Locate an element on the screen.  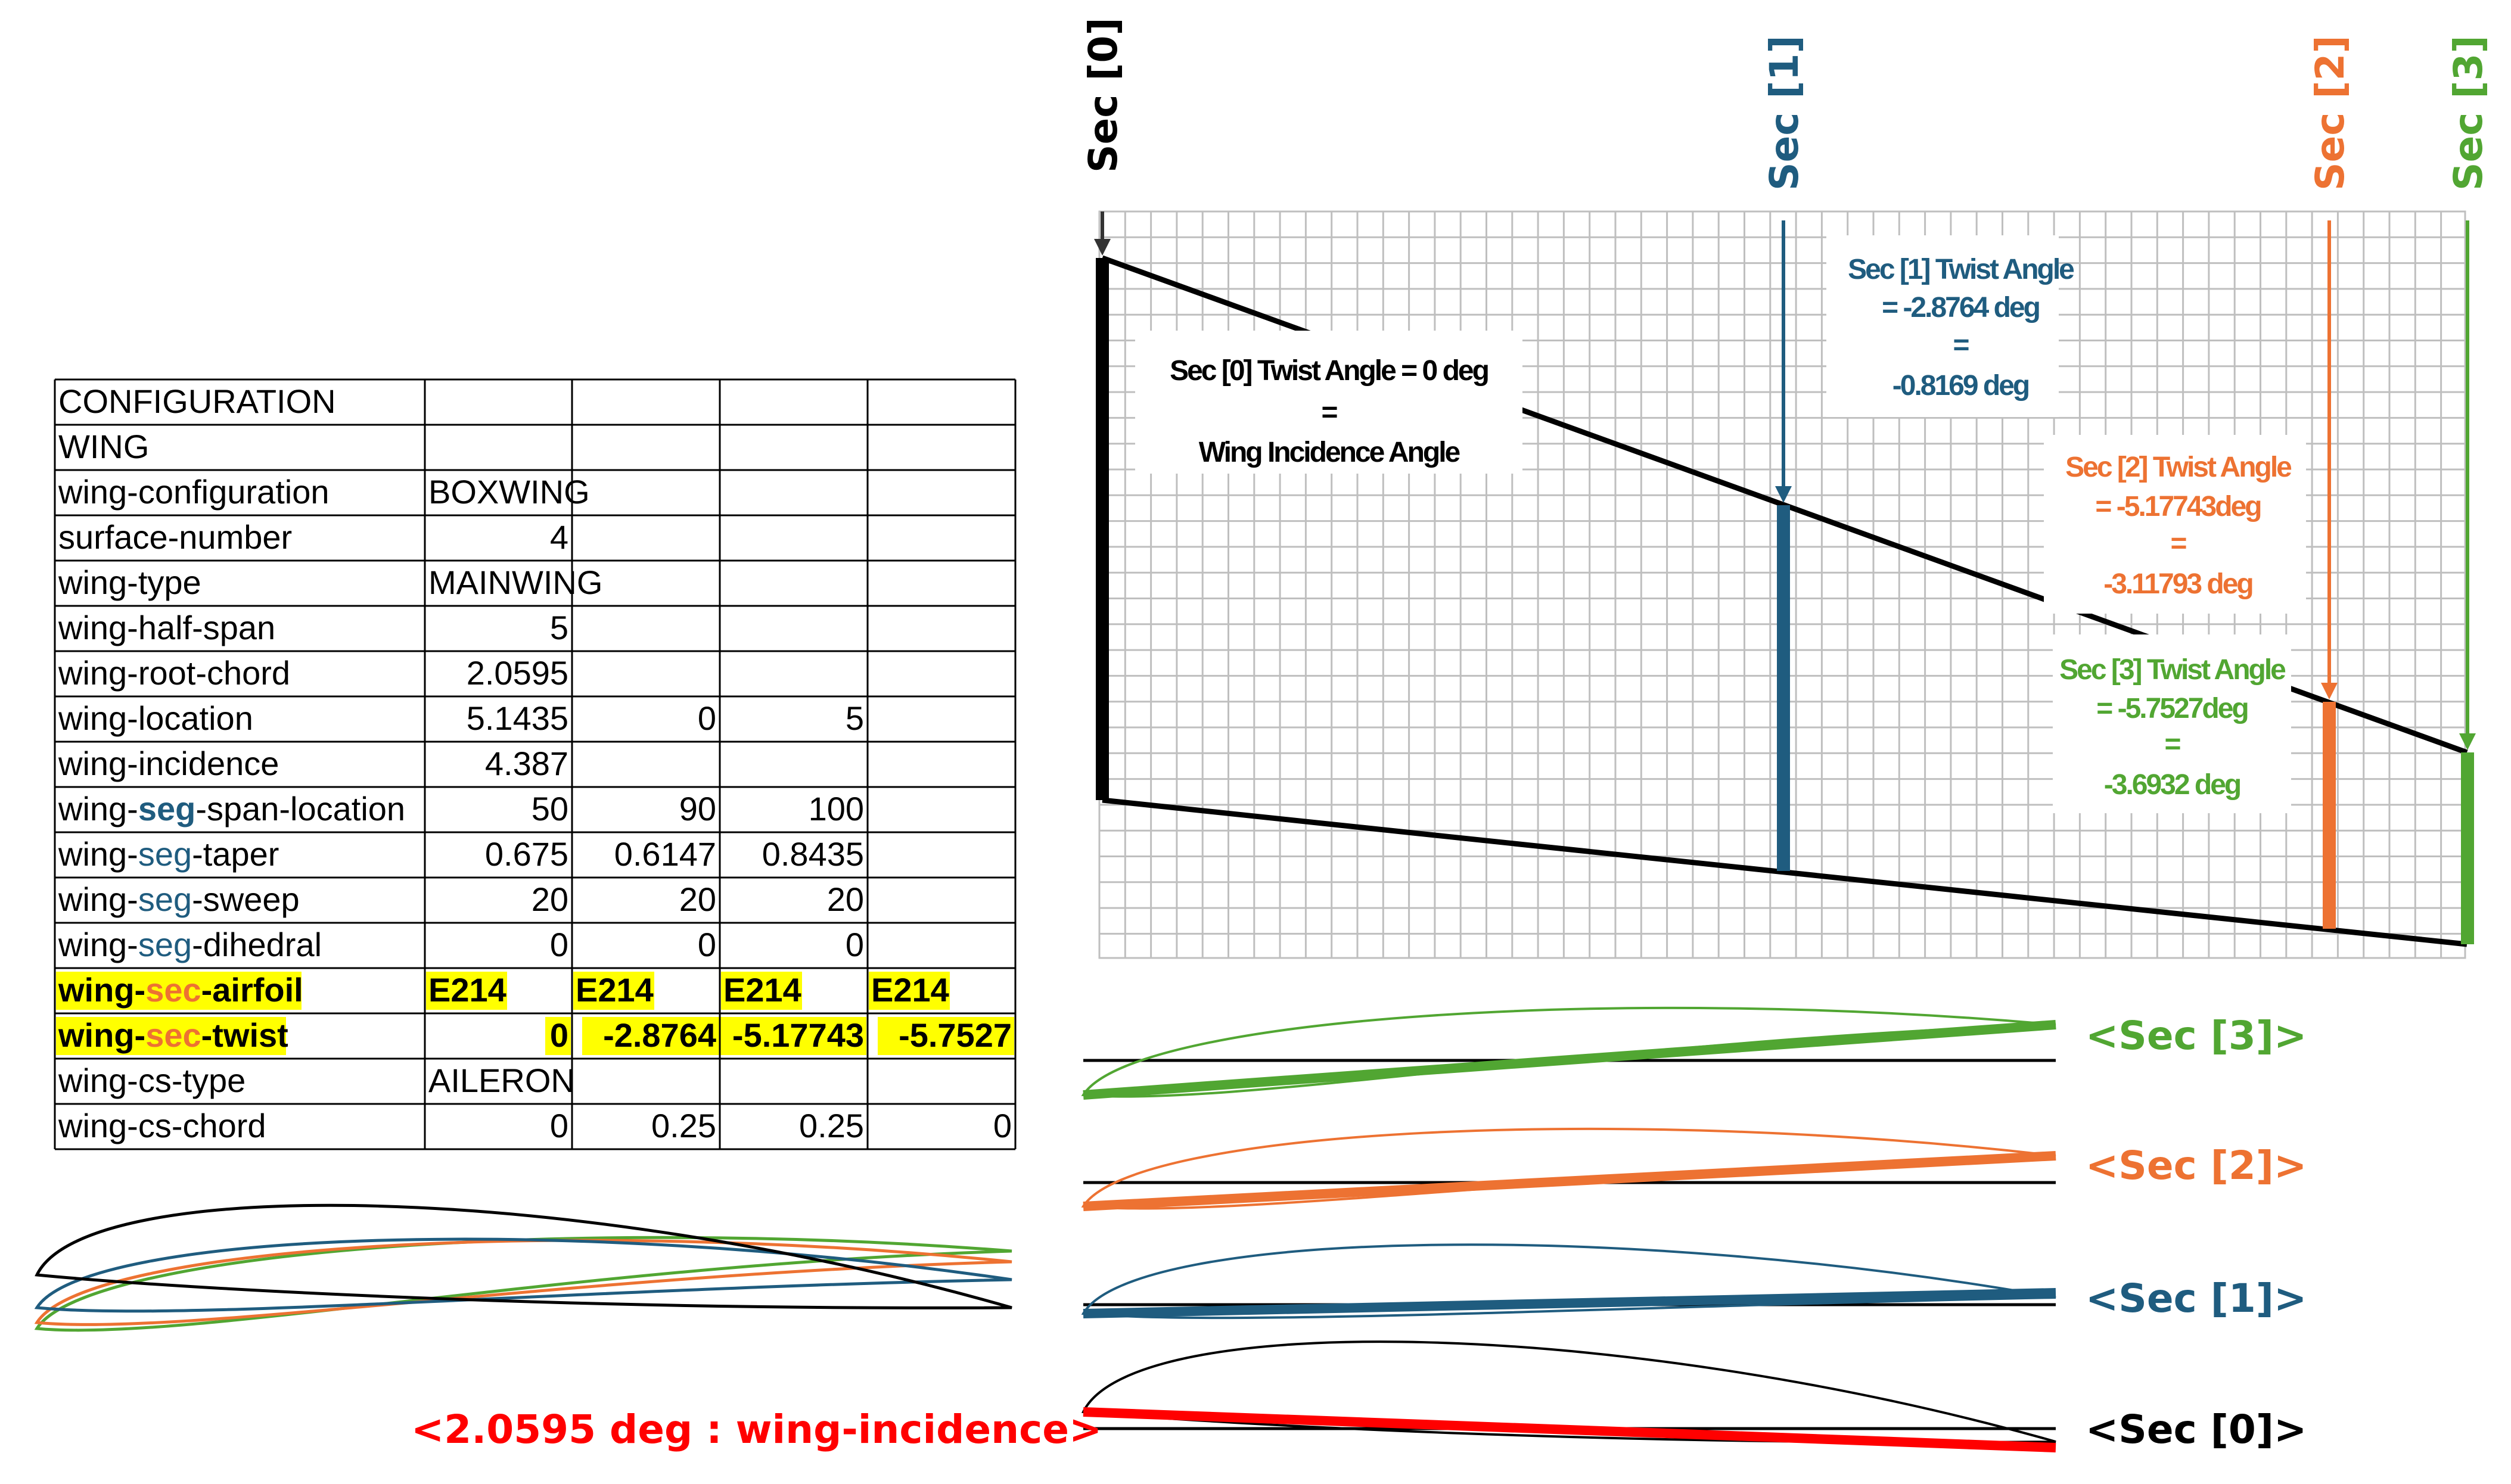
row-label: wing-cs-chord is located at coordinates (162, 1125).